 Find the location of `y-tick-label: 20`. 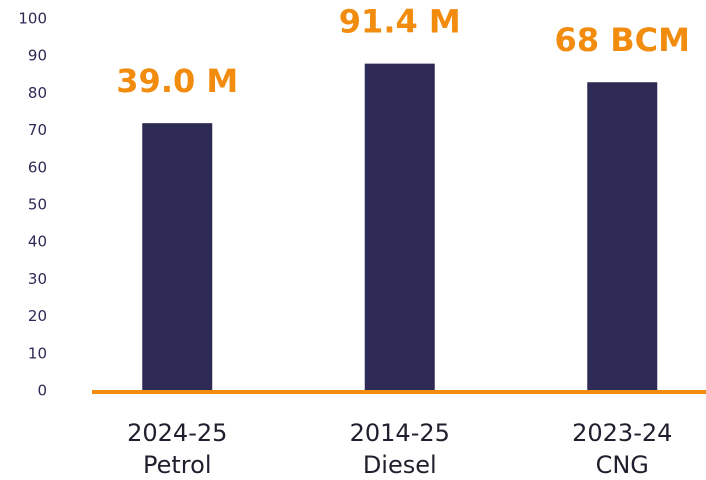

y-tick-label: 20 is located at coordinates (37, 316).